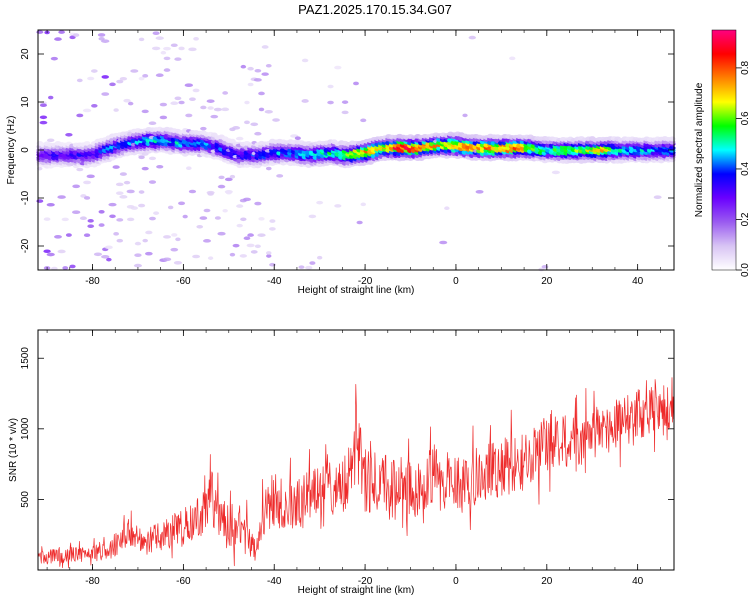  Describe the element at coordinates (183, 581) in the screenshot. I see `snr-x-tick-label: -60` at that location.